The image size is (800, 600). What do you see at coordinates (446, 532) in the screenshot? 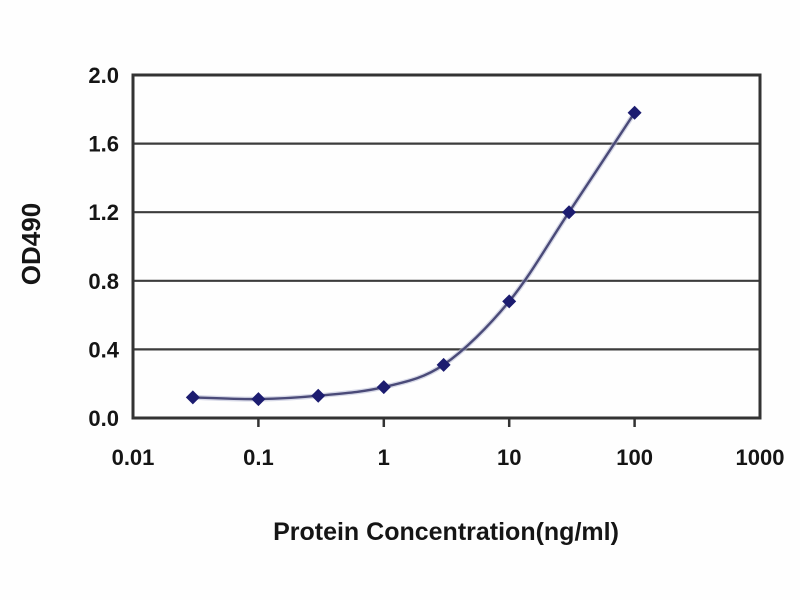
I see `x-axis-title: Protein Concentration(ng/ml)` at bounding box center [446, 532].